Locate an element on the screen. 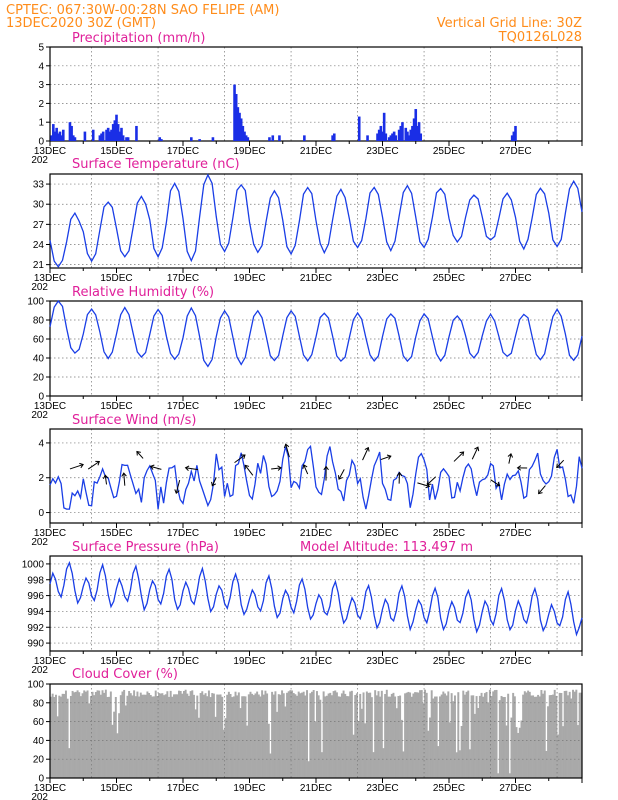 The width and height of the screenshot is (618, 800). y-tick-label: 996 is located at coordinates (35, 596).